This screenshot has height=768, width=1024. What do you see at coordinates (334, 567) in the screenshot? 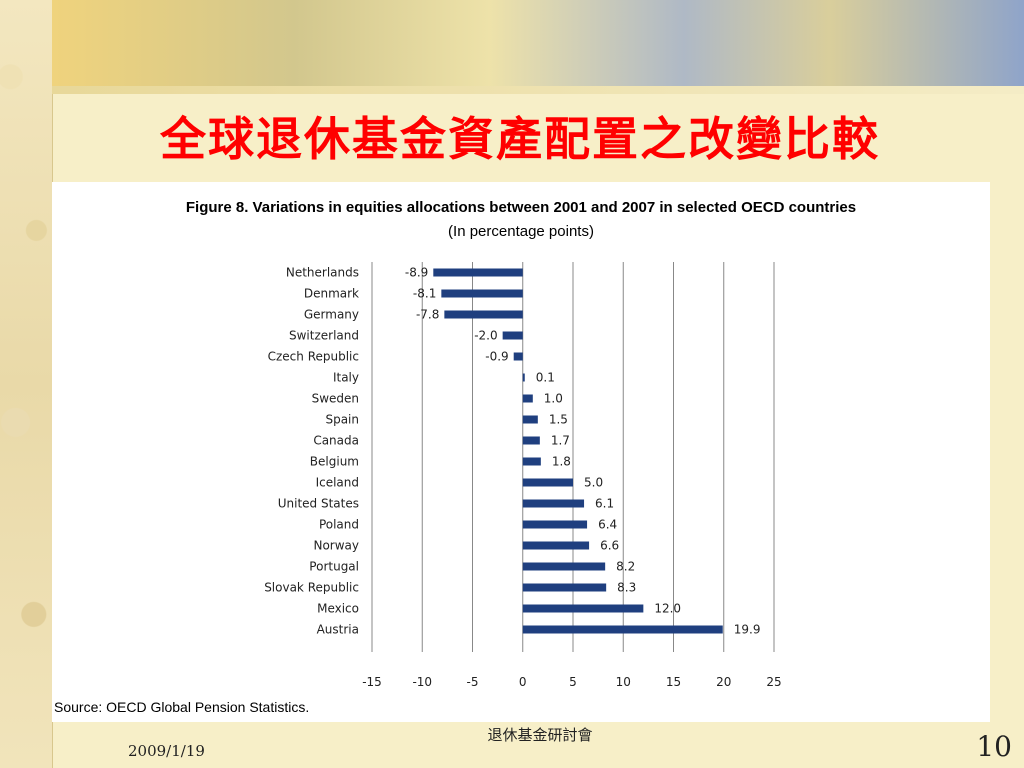
I see `category-label: Portugal` at bounding box center [334, 567].